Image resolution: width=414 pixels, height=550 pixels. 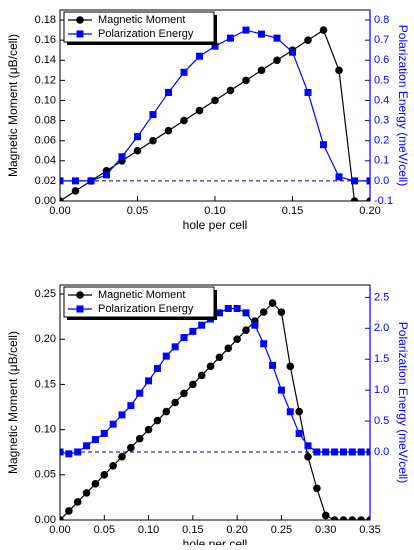 What do you see at coordinates (45, 80) in the screenshot?
I see `y-tick-label: 0.12` at bounding box center [45, 80].